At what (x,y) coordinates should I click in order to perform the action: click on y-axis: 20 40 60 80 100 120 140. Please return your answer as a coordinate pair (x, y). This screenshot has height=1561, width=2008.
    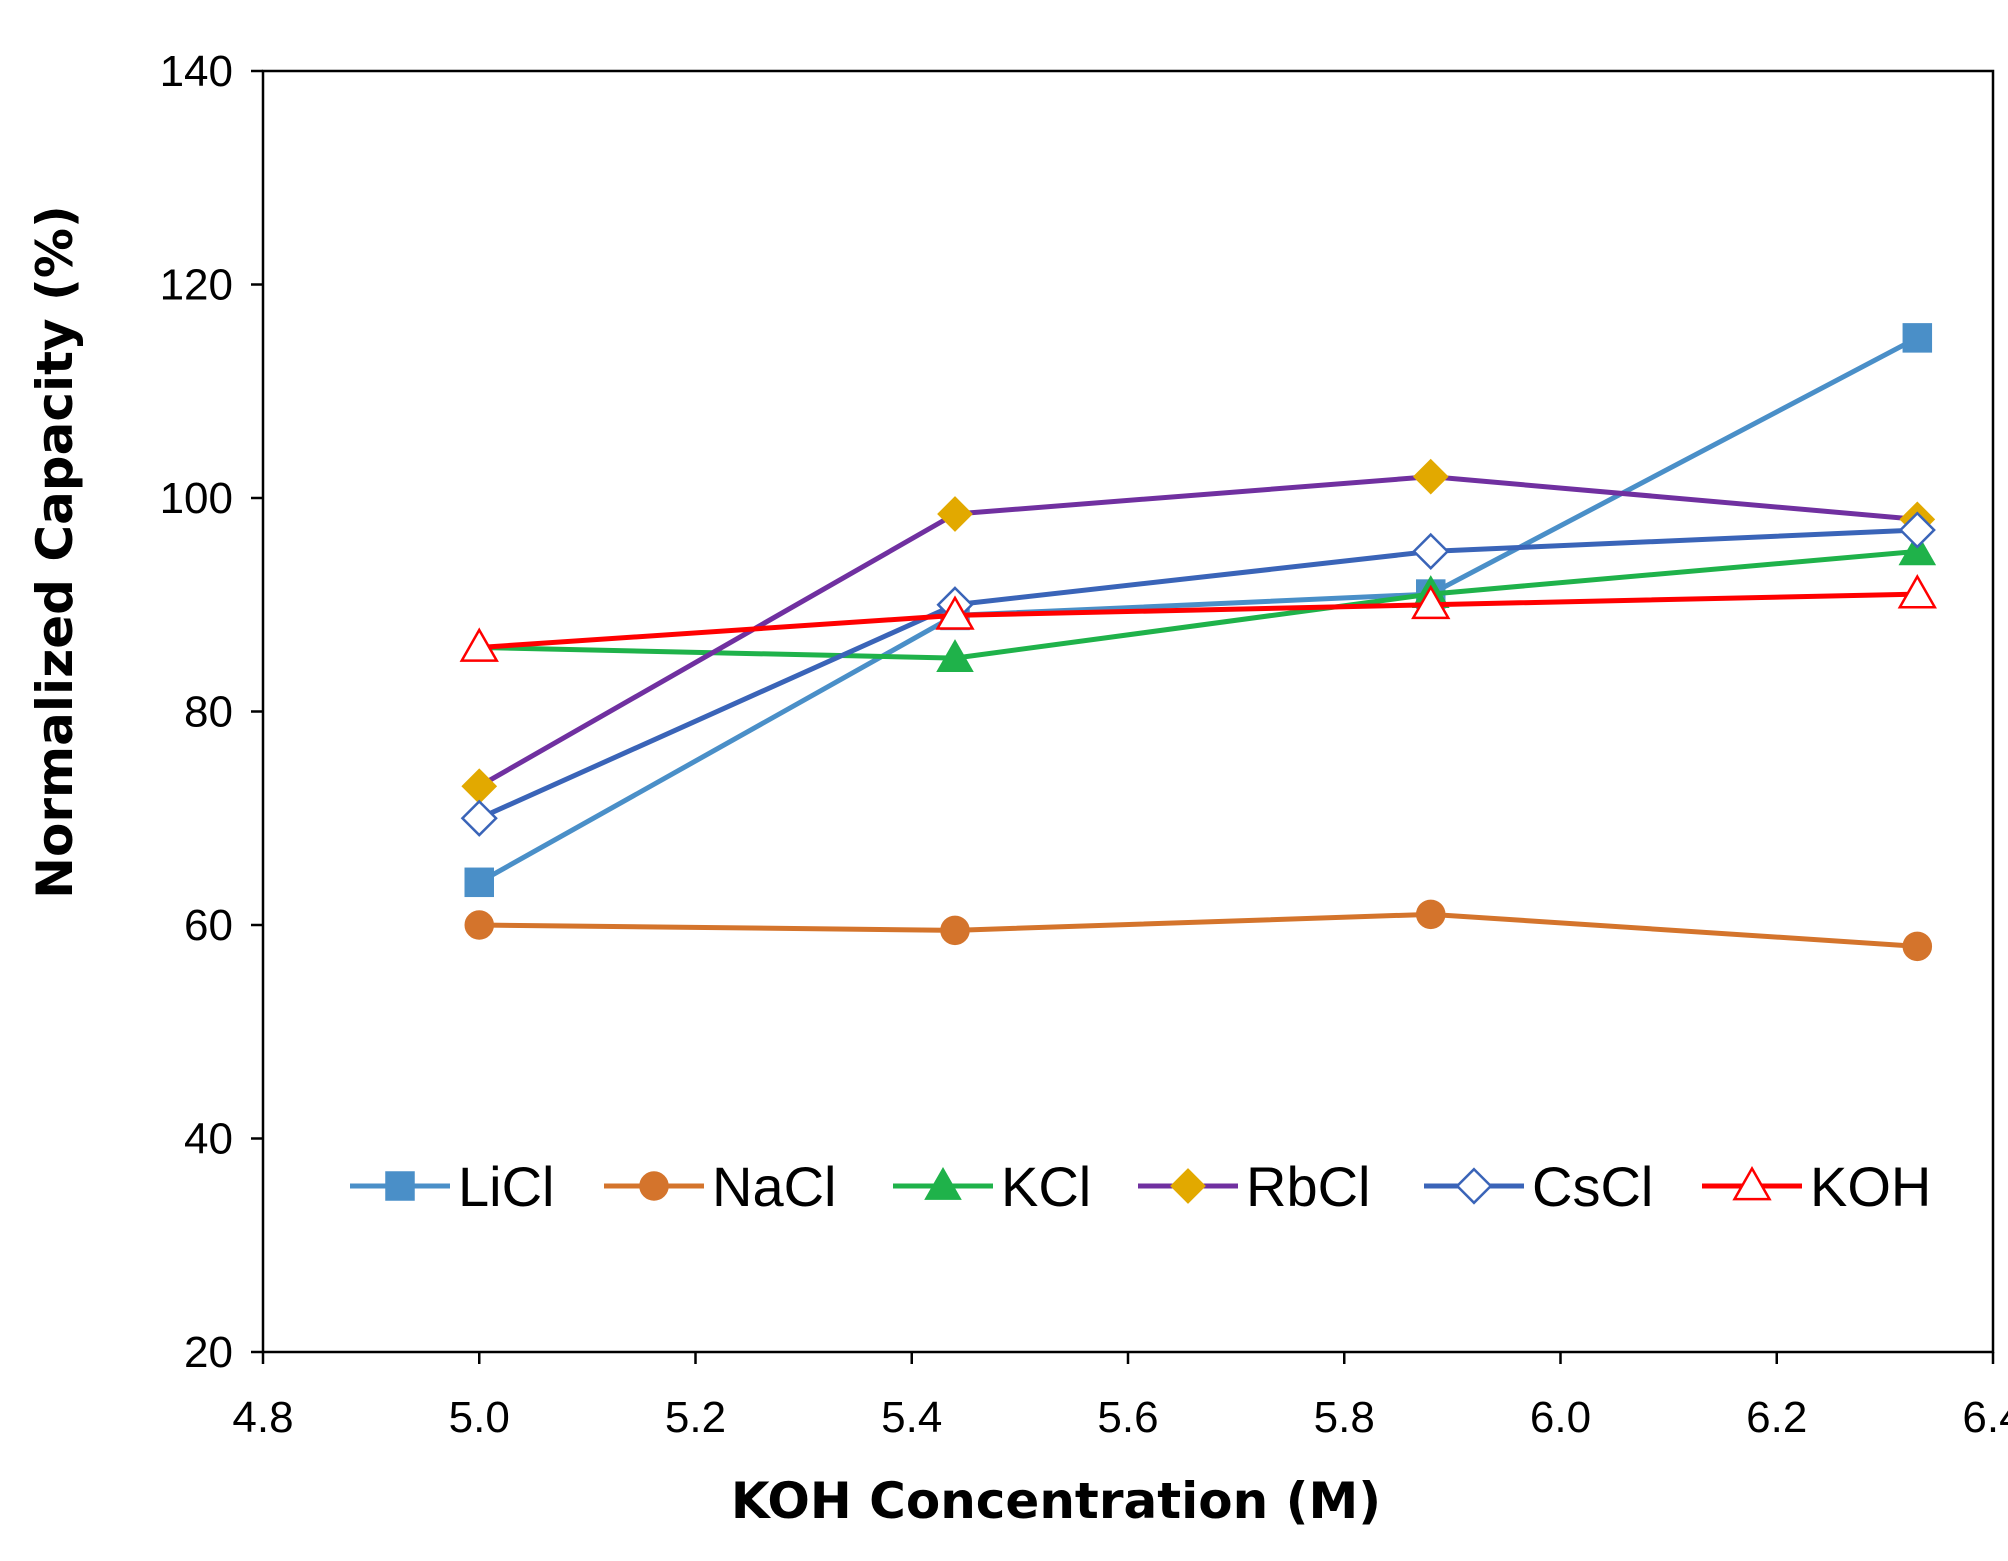
    Looking at the image, I should click on (211, 712).